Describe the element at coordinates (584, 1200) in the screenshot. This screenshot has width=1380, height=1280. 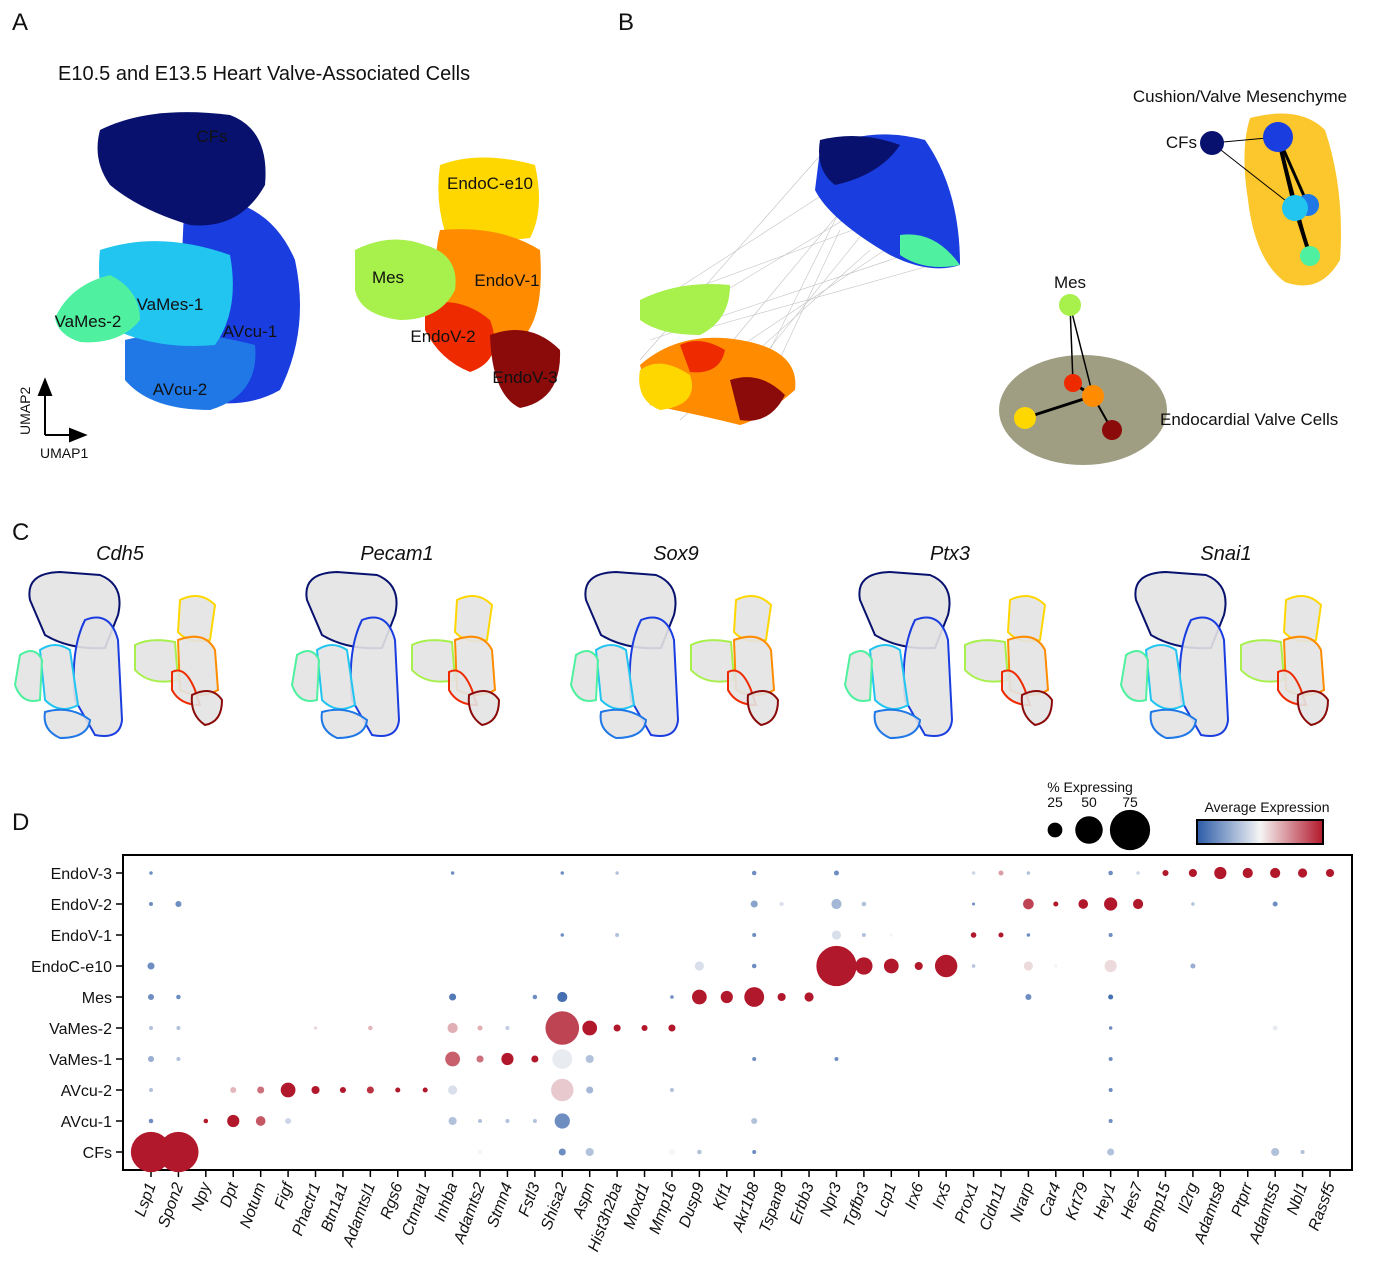
I see `x-tick-label: Aspn` at that location.